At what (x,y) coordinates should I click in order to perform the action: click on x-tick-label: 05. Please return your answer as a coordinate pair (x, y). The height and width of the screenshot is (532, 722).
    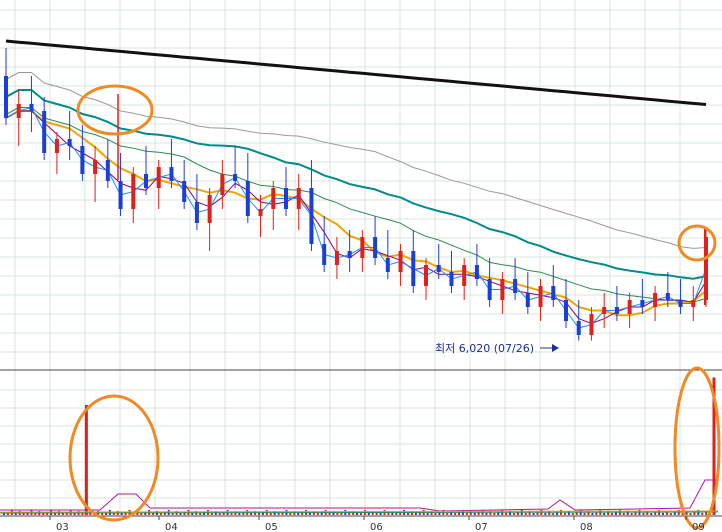
    Looking at the image, I should click on (271, 527).